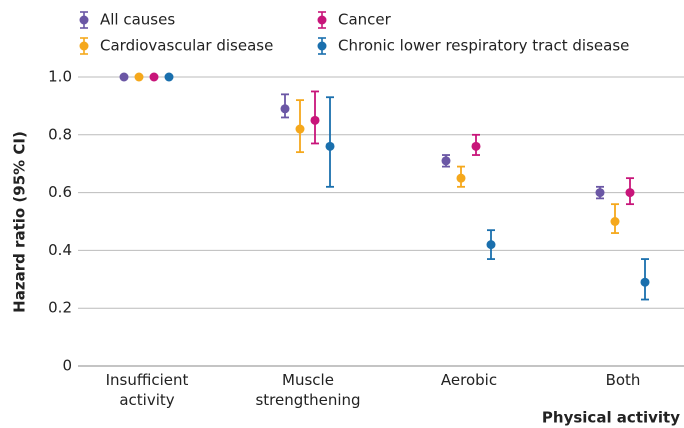 Image resolution: width=684 pixels, height=428 pixels. I want to click on x-tick-label: Aerobic, so click(469, 380).